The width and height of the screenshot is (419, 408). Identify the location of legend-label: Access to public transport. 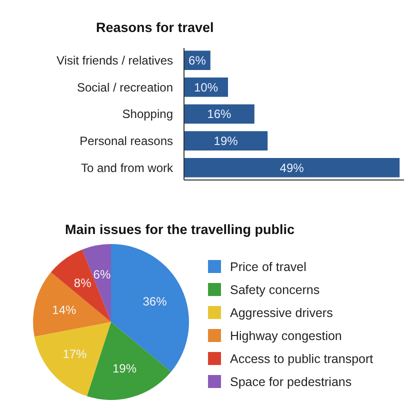
(302, 359).